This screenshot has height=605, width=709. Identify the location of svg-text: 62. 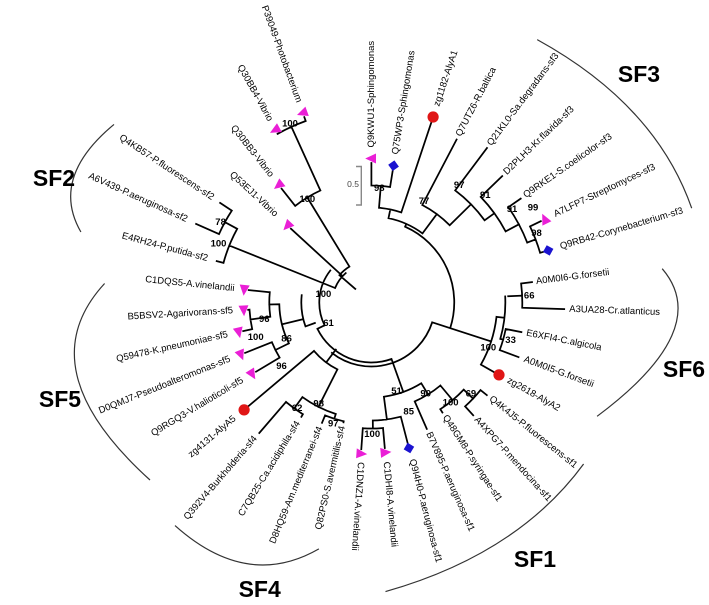
(297, 408).